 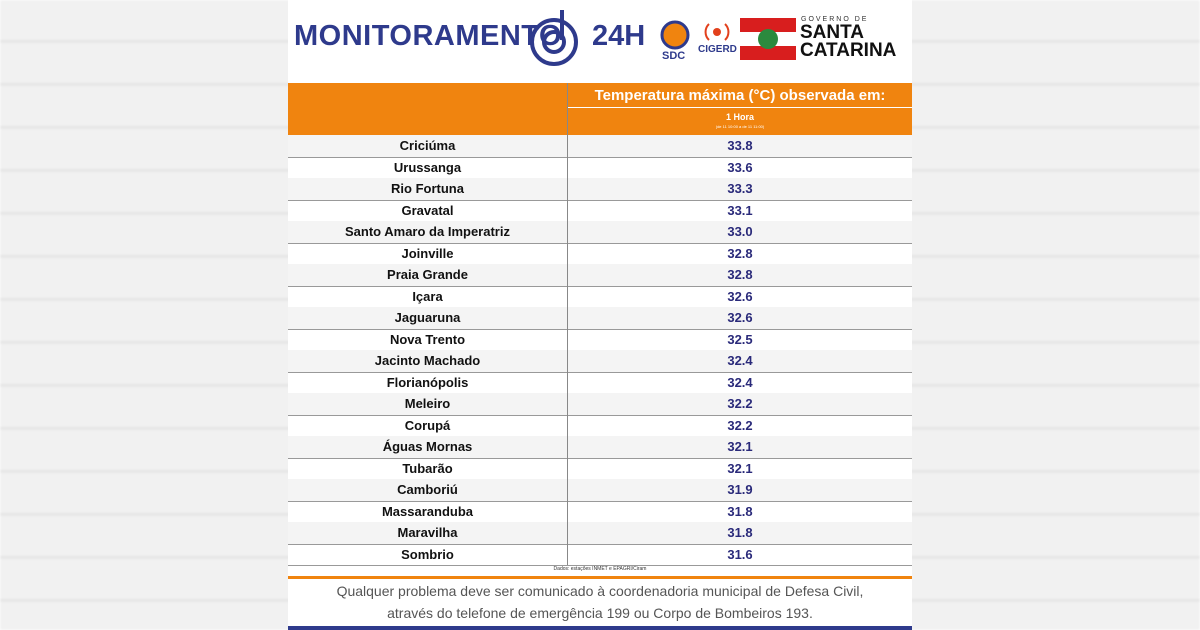 What do you see at coordinates (427, 210) in the screenshot?
I see `city: Gravatal` at bounding box center [427, 210].